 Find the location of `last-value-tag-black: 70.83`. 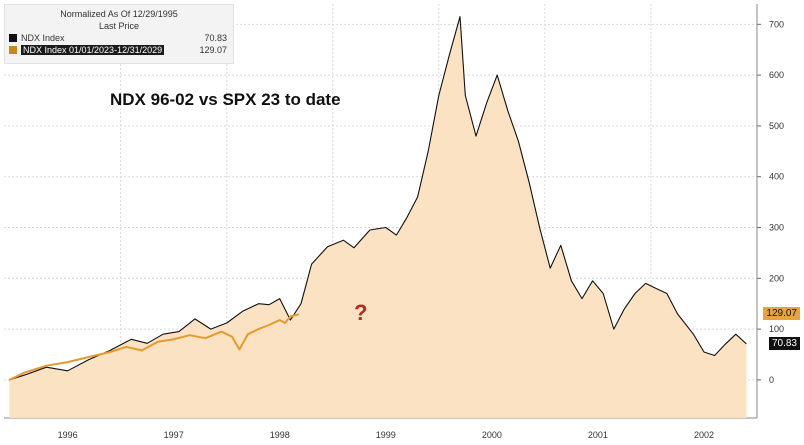

last-value-tag-black: 70.83 is located at coordinates (784, 343).